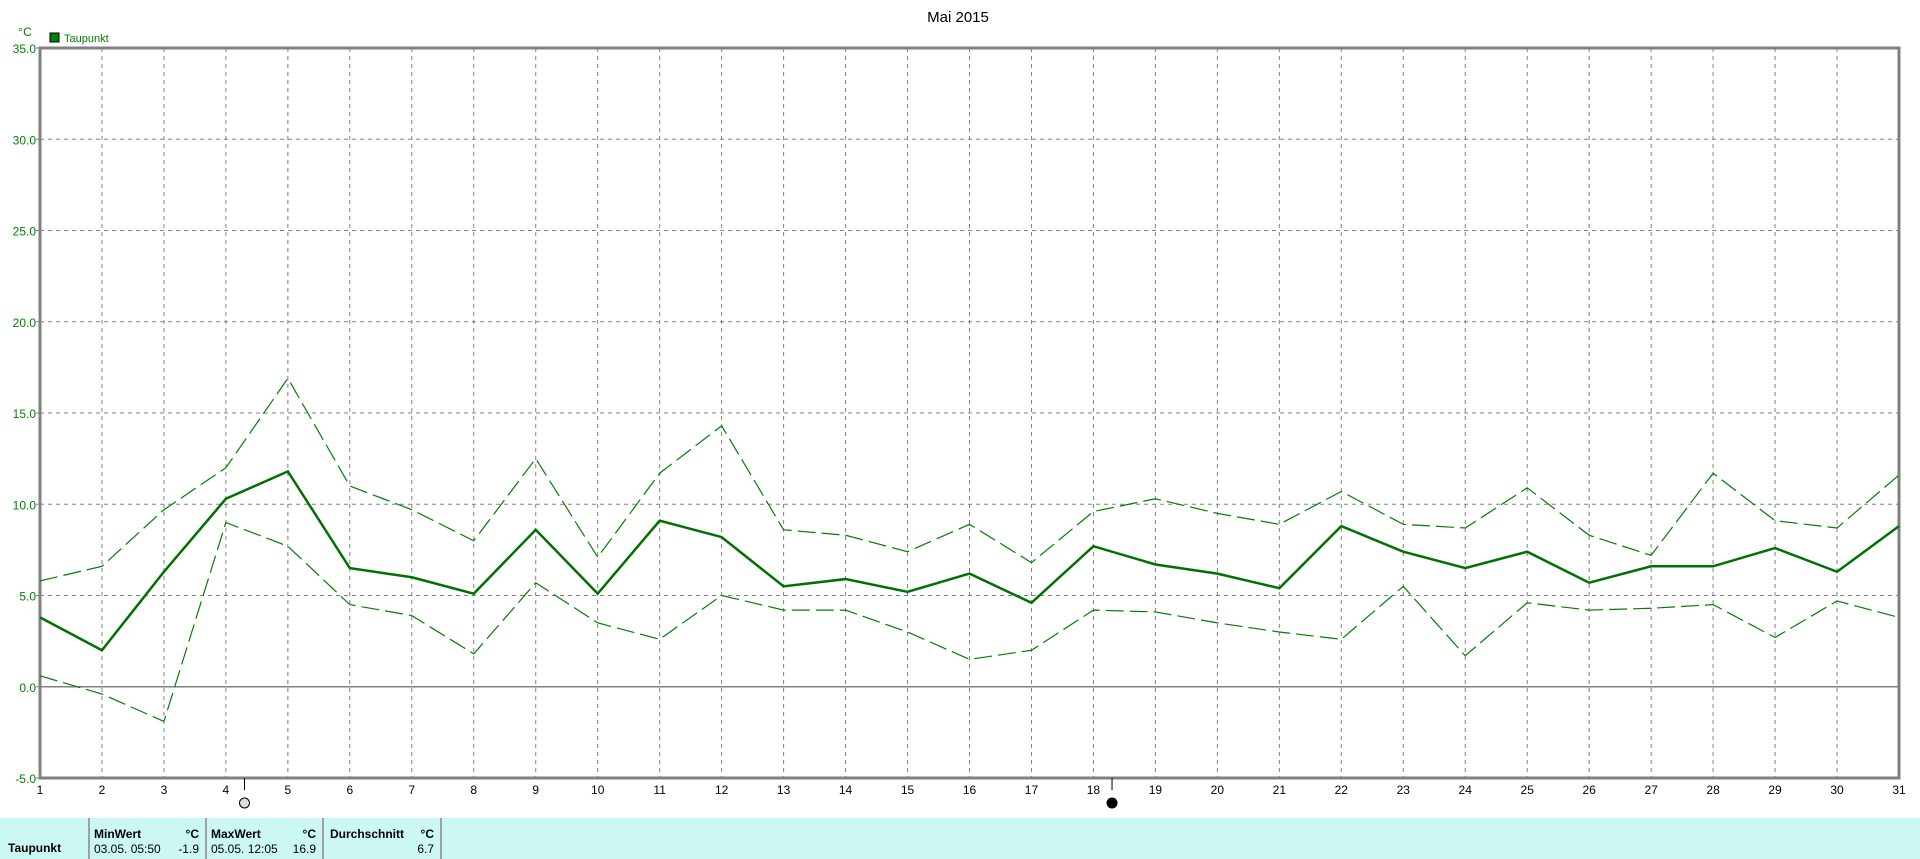 This screenshot has width=1920, height=859. Describe the element at coordinates (265, 838) in the screenshot. I see `max-cell: MaxWert °C 05.05. 12:05 16.9` at that location.